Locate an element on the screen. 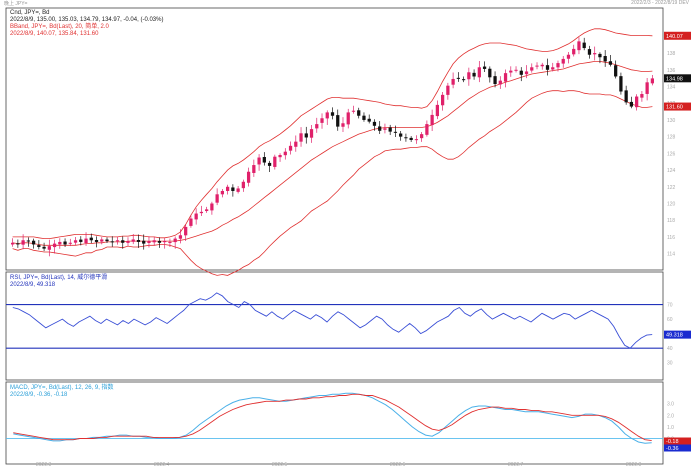  rsi-badge is located at coordinates (677, 334).